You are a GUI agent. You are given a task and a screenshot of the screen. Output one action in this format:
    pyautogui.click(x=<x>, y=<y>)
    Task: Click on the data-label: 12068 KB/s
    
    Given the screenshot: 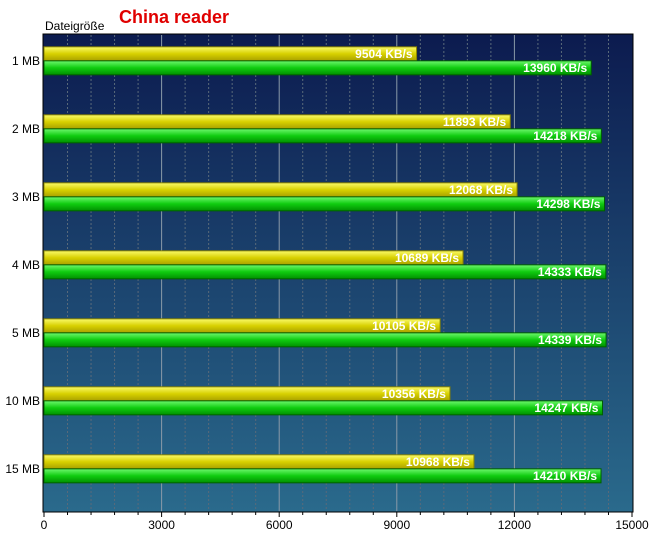 What is the action you would take?
    pyautogui.click(x=481, y=190)
    